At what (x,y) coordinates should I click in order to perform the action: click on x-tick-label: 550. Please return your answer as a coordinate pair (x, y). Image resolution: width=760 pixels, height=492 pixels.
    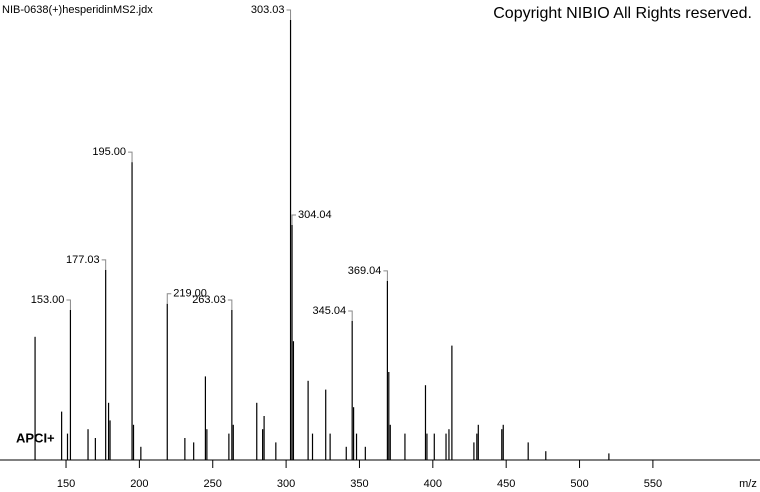
    Looking at the image, I should click on (653, 484).